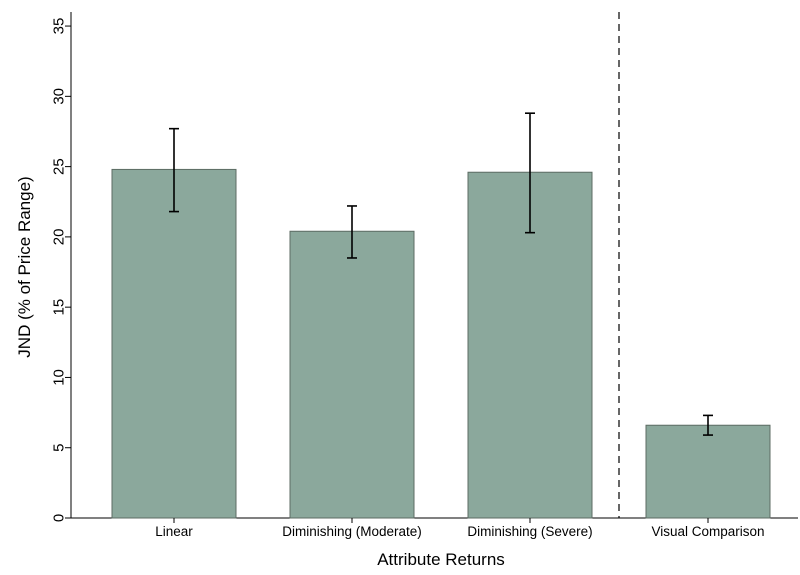 The width and height of the screenshot is (800, 575). Describe the element at coordinates (441, 559) in the screenshot. I see `x-axis-title: Attribute Returns` at that location.